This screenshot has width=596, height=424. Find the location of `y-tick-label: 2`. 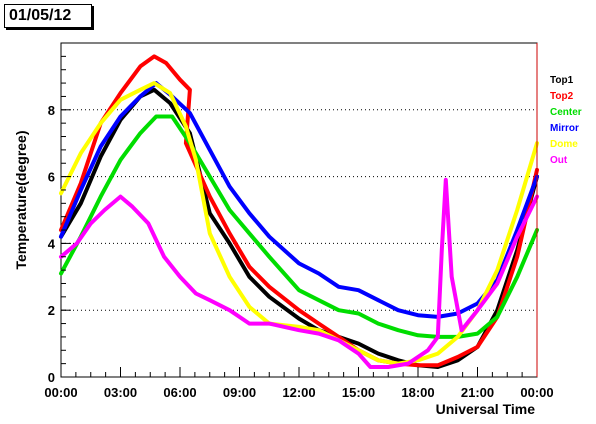

y-tick-label: 2 is located at coordinates (51, 310).